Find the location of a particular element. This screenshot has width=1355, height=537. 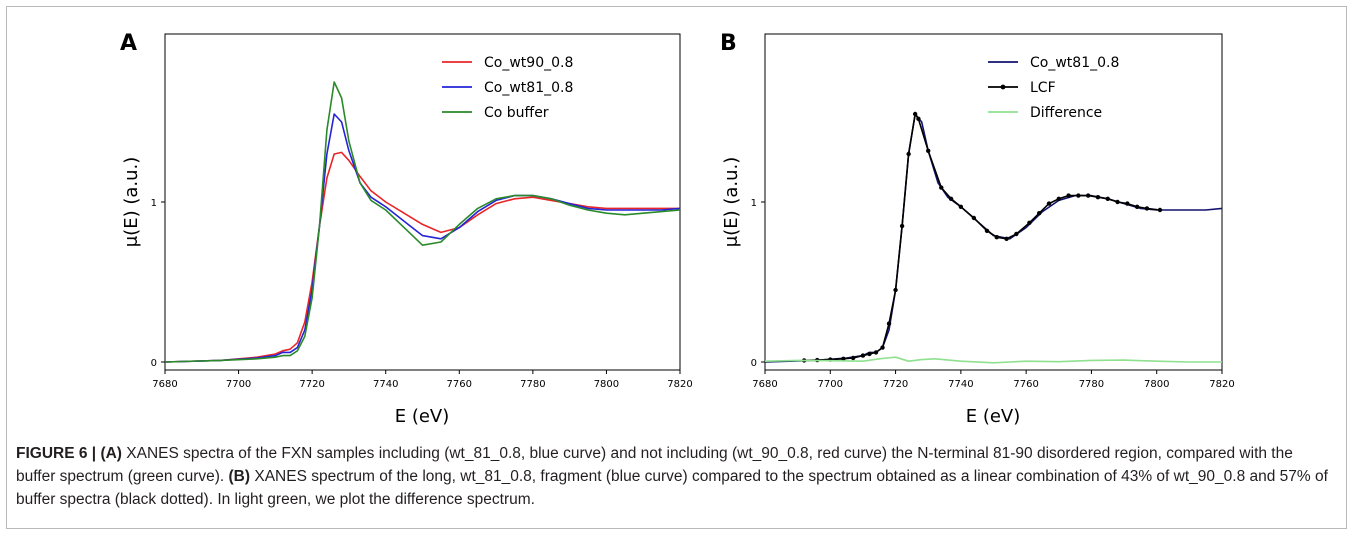

panel-b-legend-marker is located at coordinates (1003, 87).